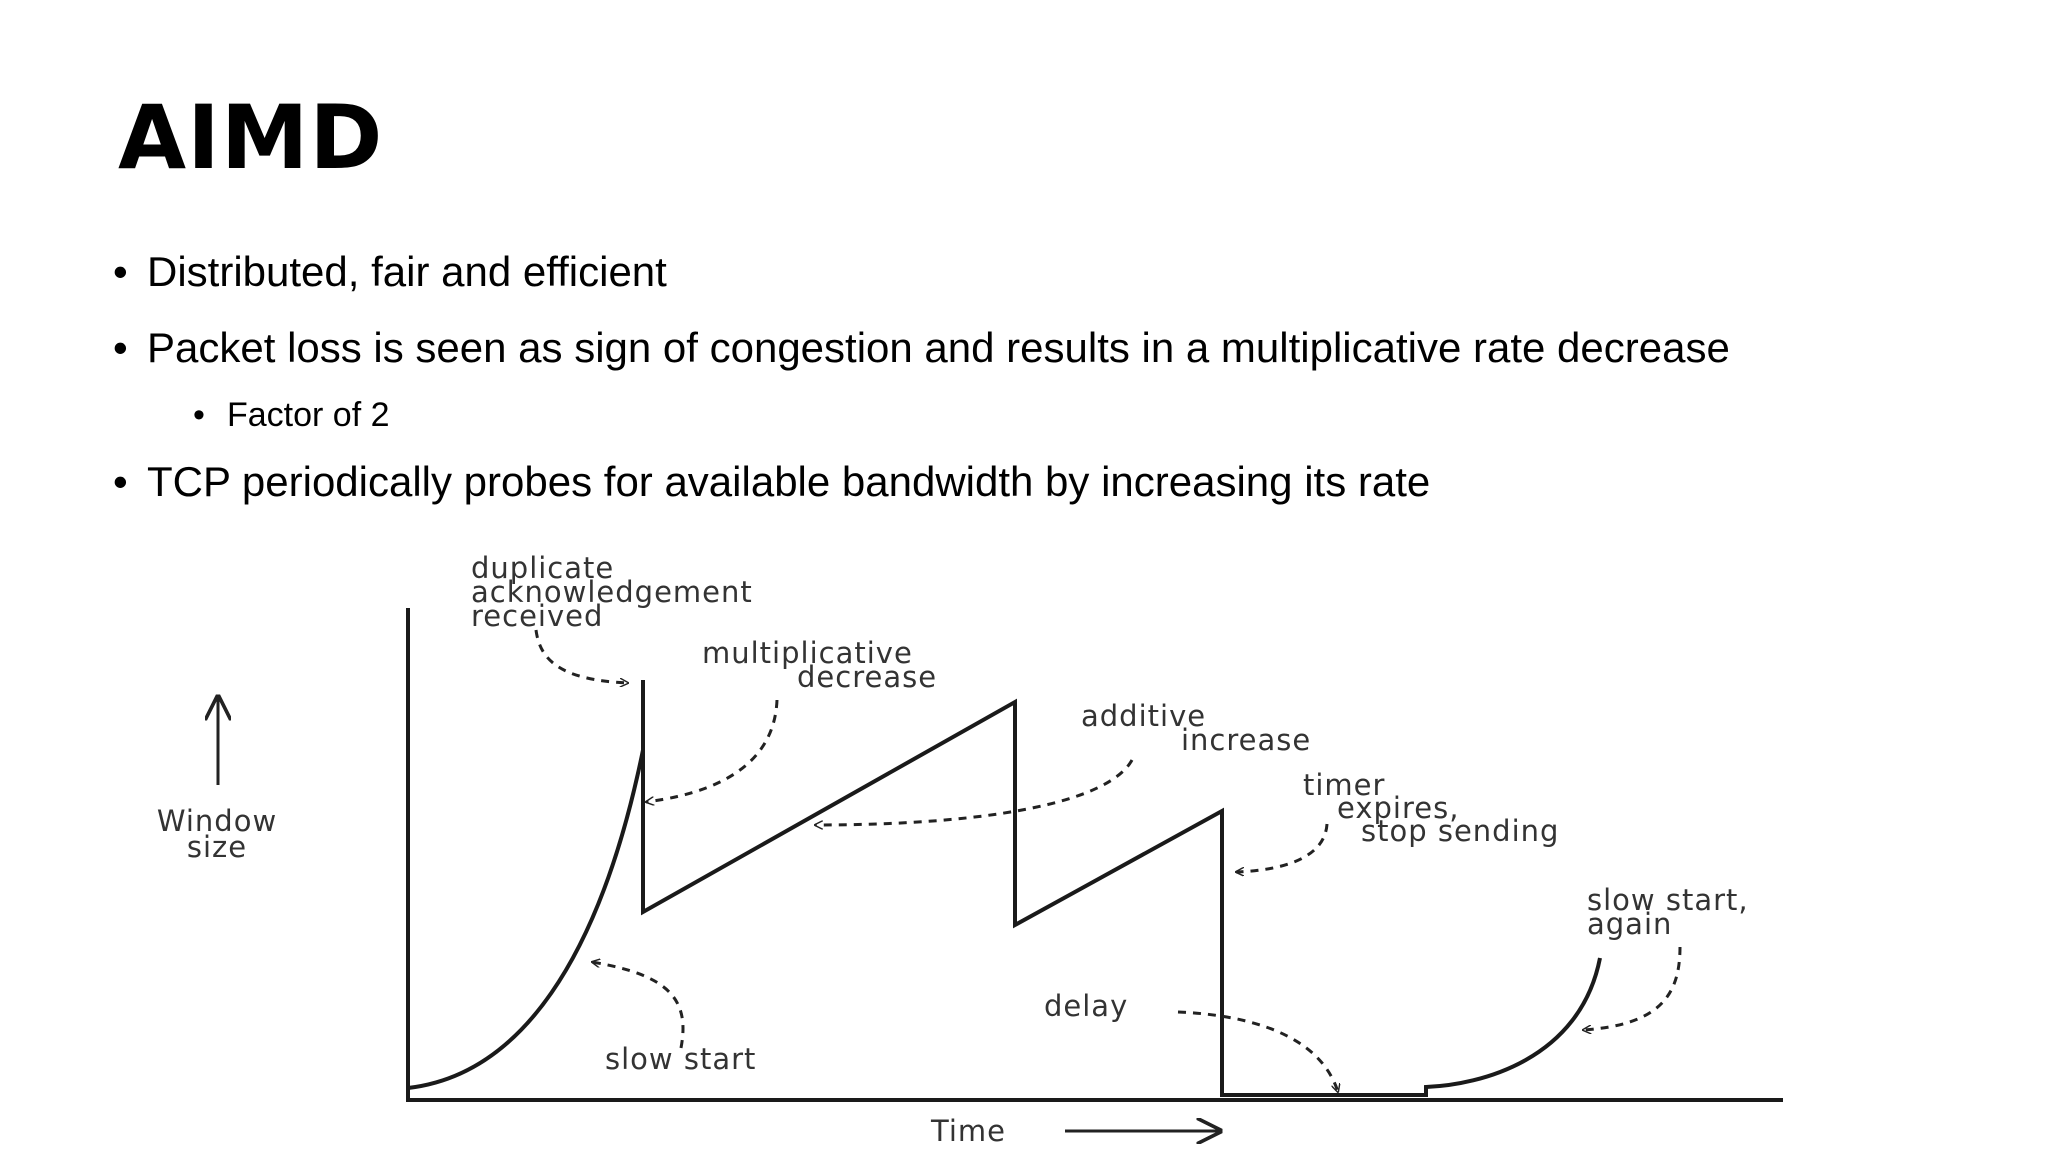 This screenshot has height=1152, width=2048. I want to click on dup-ack-label-line1: duplicate, so click(542, 568).